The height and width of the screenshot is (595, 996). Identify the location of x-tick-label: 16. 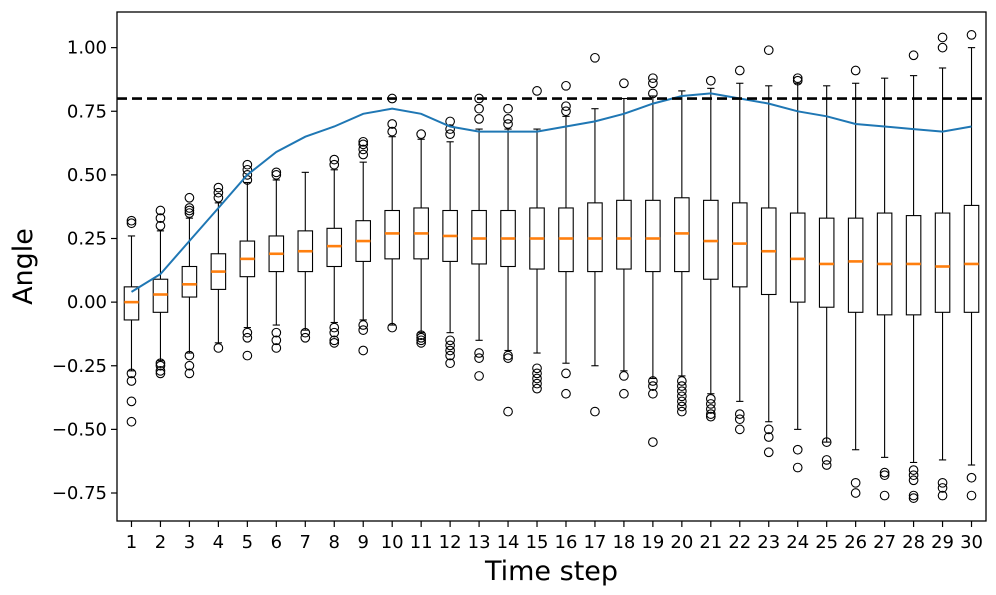
(566, 542).